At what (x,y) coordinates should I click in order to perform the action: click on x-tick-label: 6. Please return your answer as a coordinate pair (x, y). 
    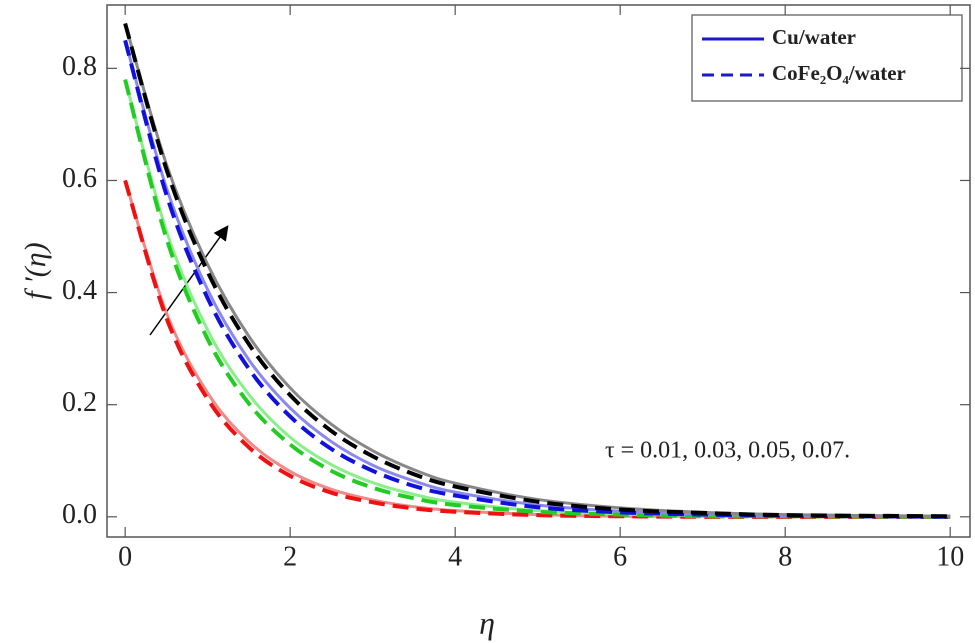
    Looking at the image, I should click on (620, 556).